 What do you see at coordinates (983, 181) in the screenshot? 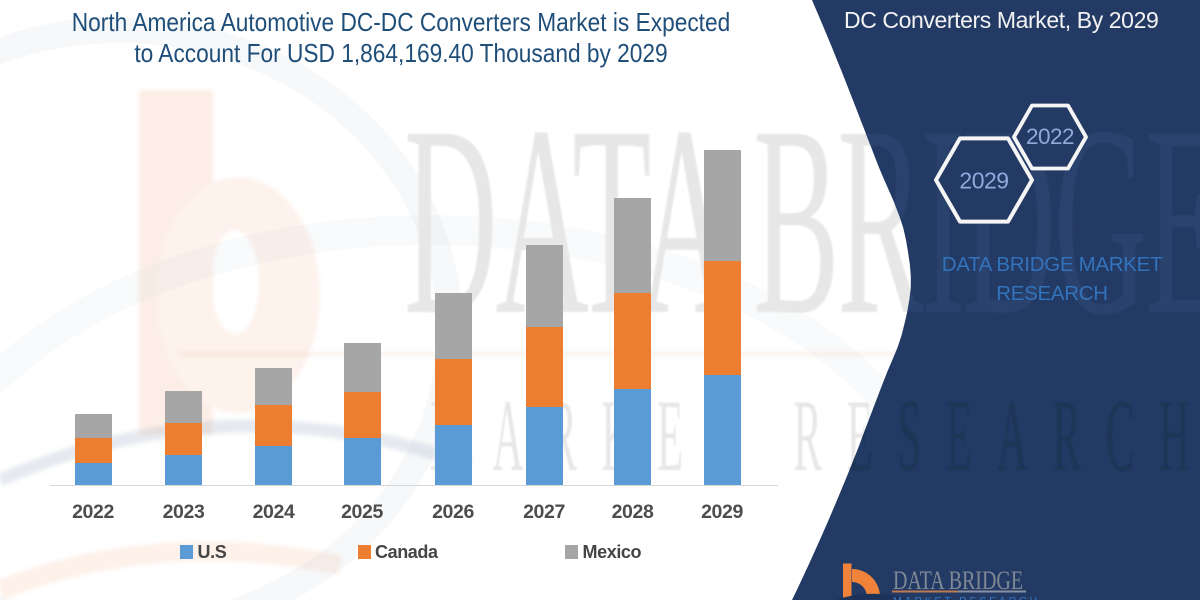
I see `svg-text: 2029` at bounding box center [983, 181].